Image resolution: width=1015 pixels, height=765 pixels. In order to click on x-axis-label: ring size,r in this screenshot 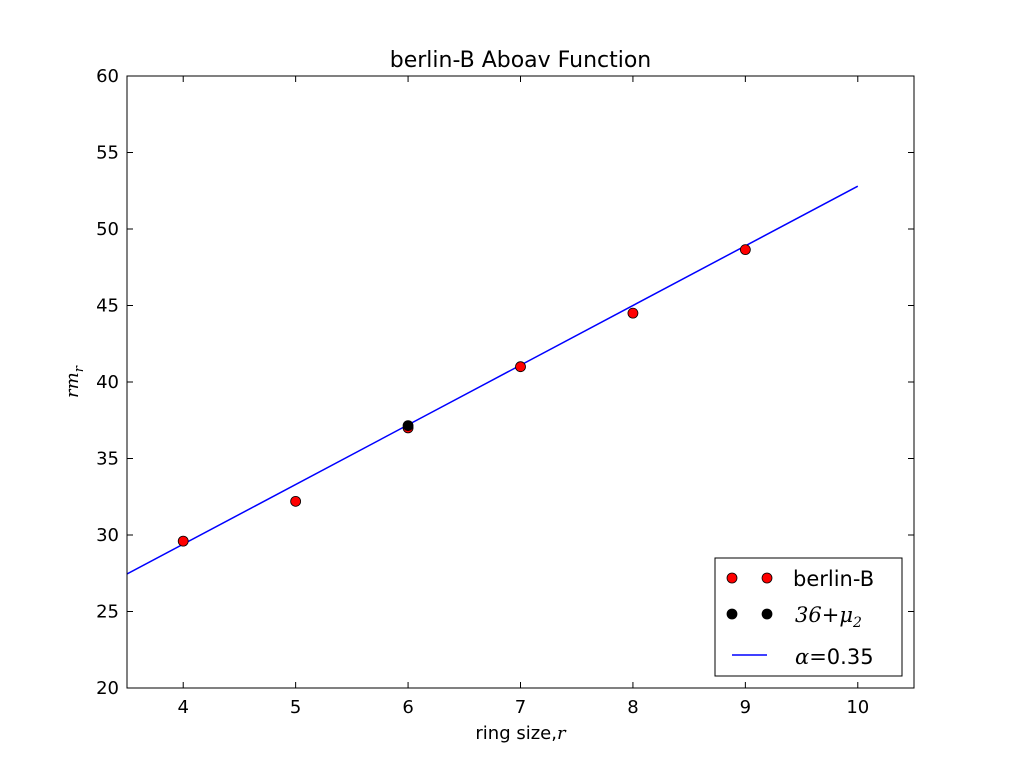, I will do `click(521, 733)`.